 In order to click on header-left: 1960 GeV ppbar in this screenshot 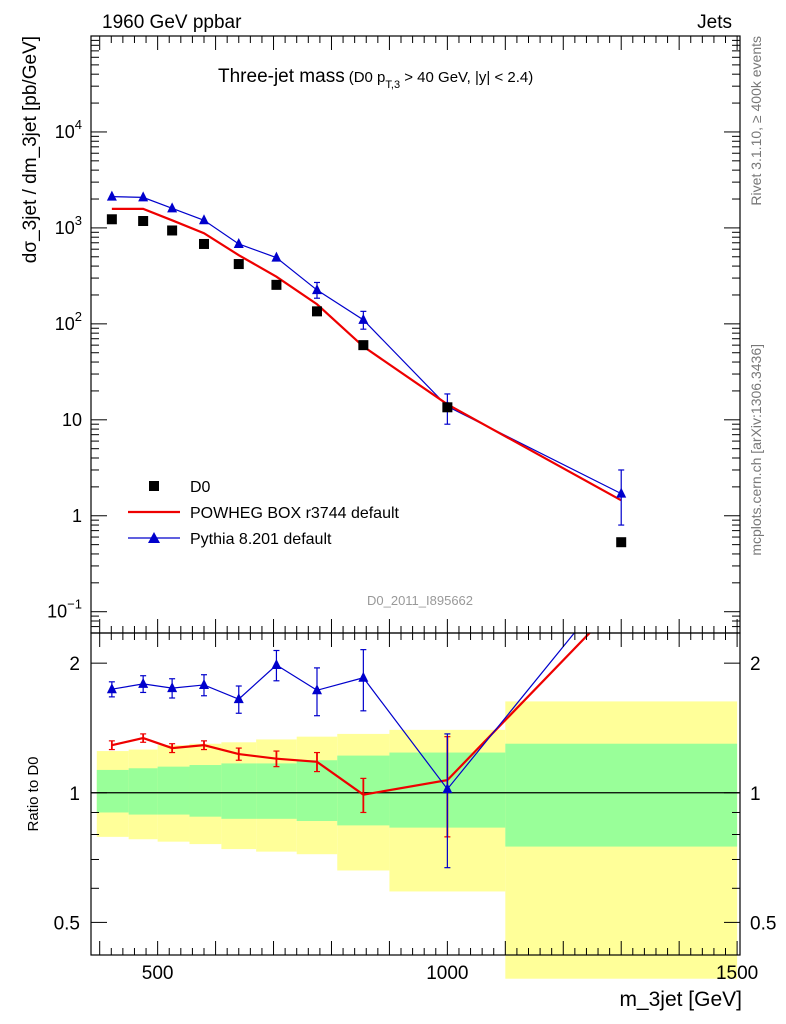, I will do `click(172, 22)`.